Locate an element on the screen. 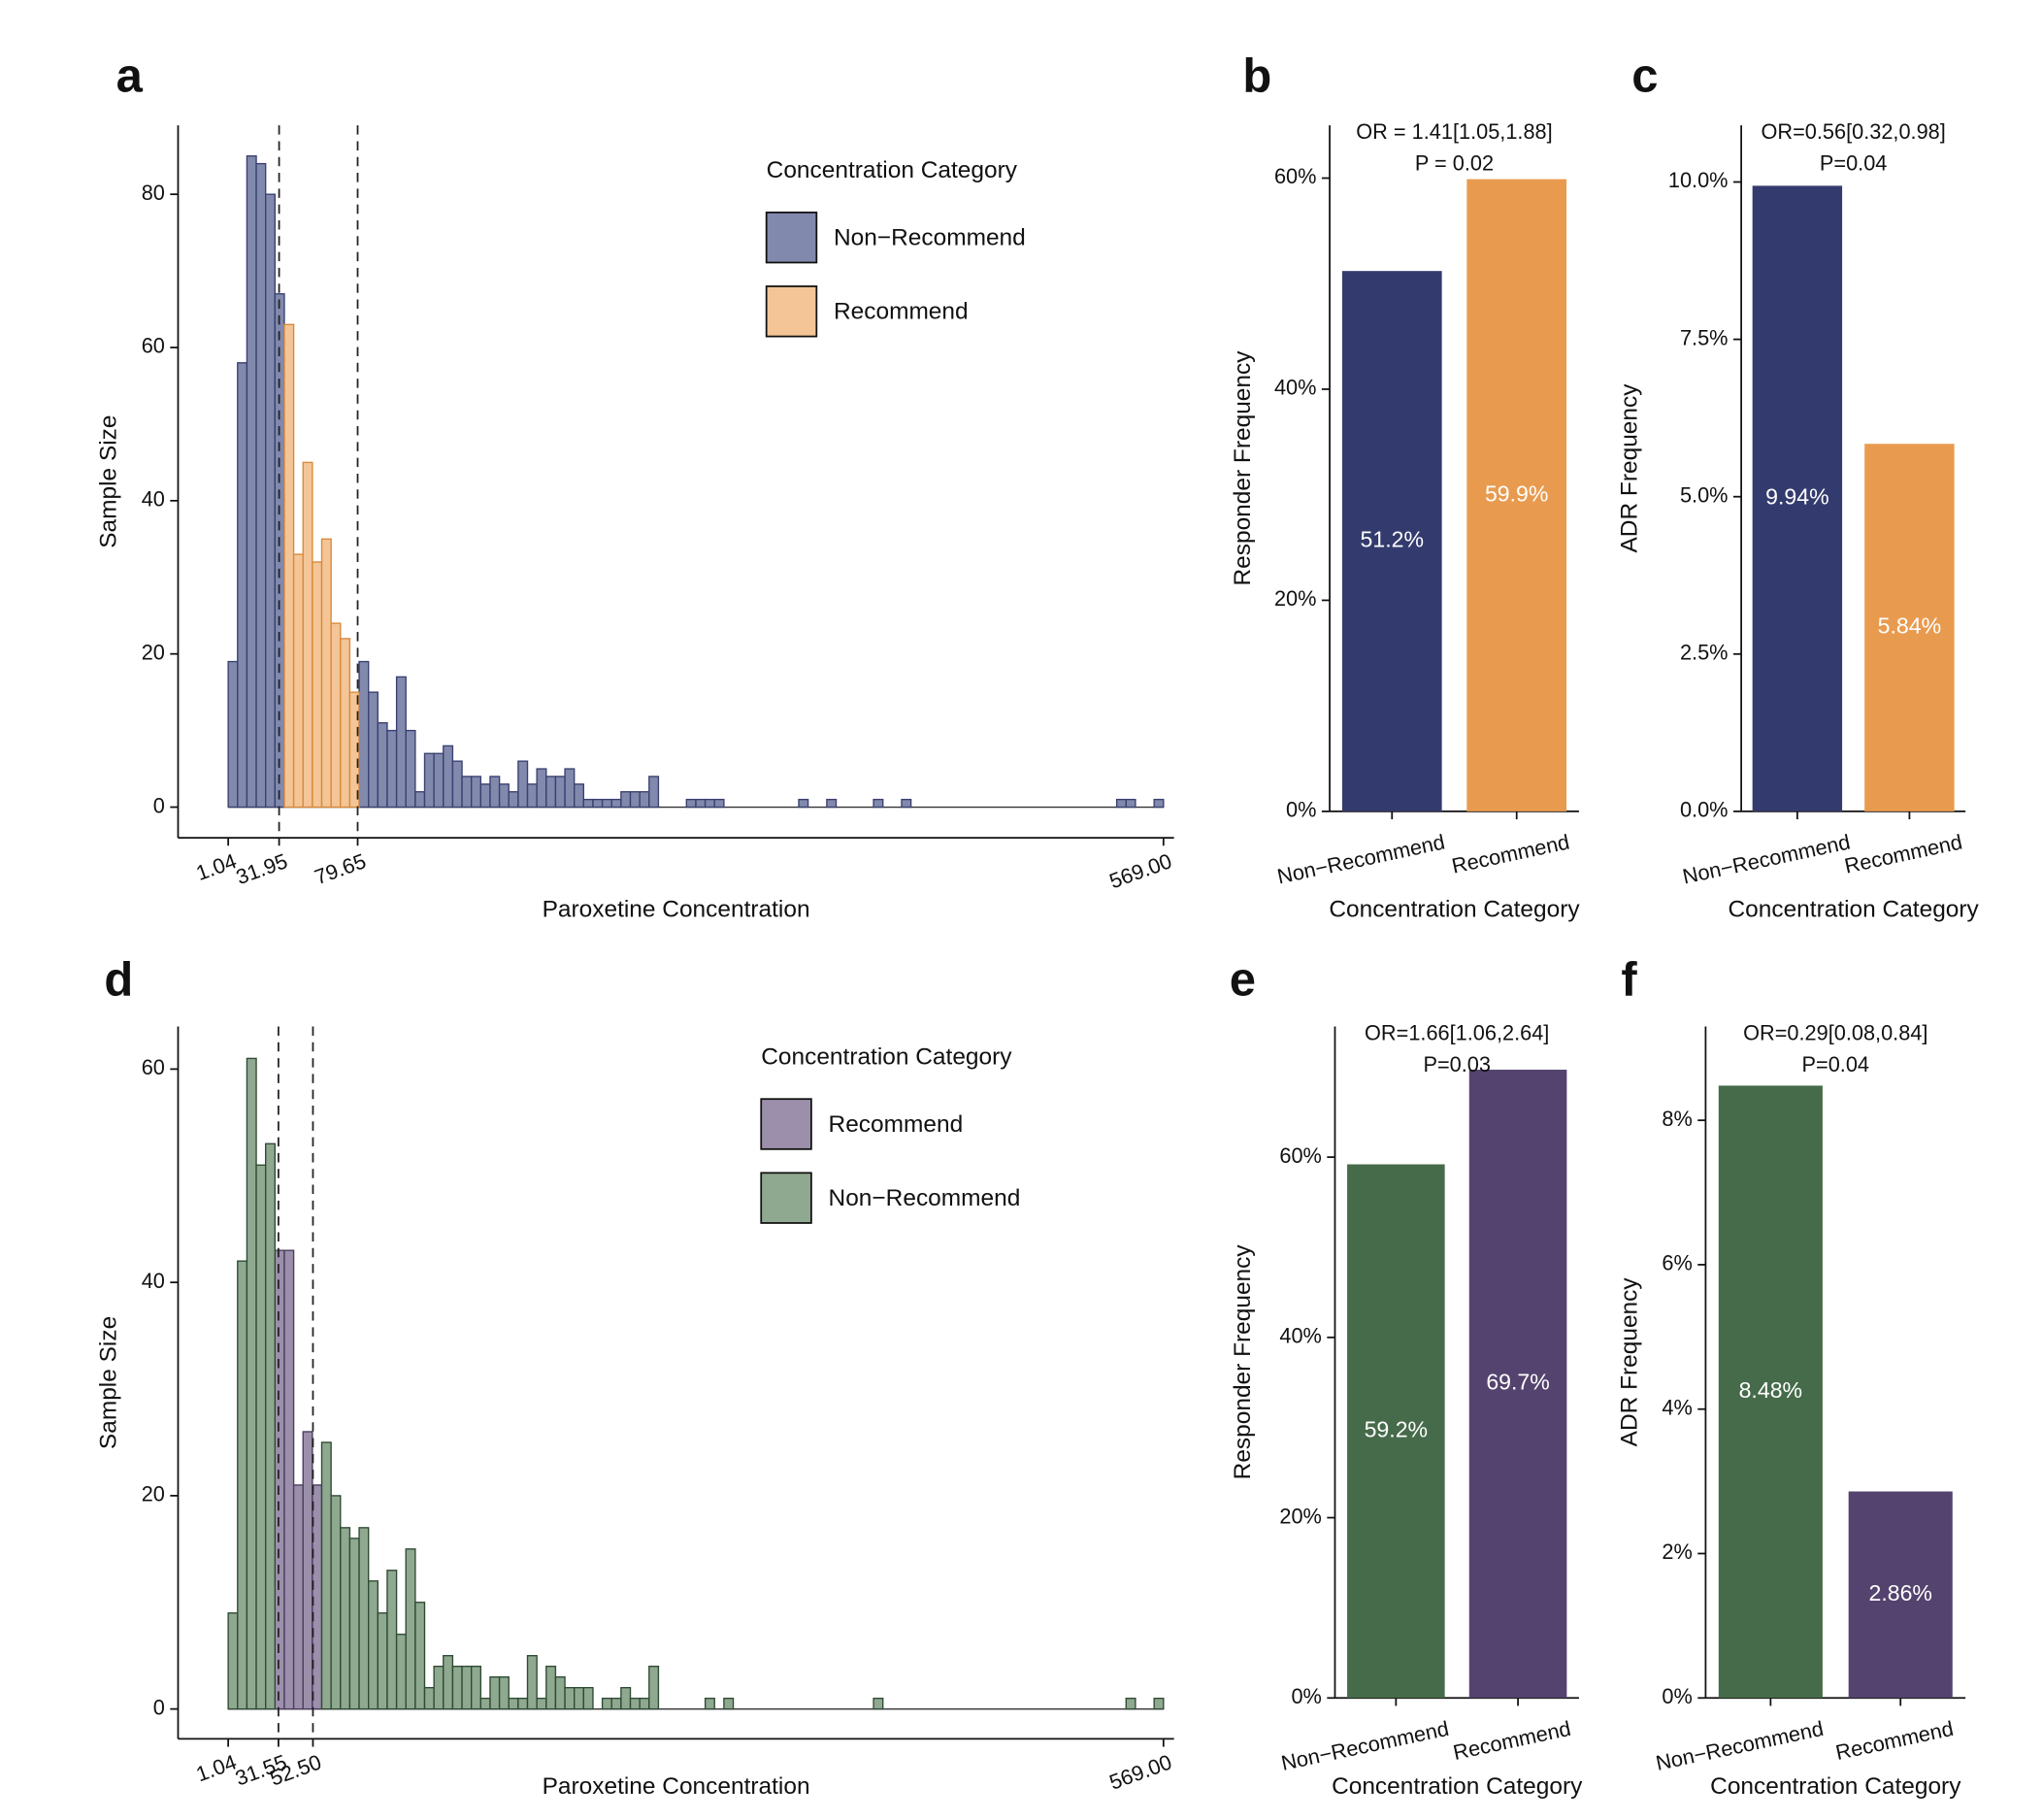  value-label: 59.9% is located at coordinates (1517, 493).